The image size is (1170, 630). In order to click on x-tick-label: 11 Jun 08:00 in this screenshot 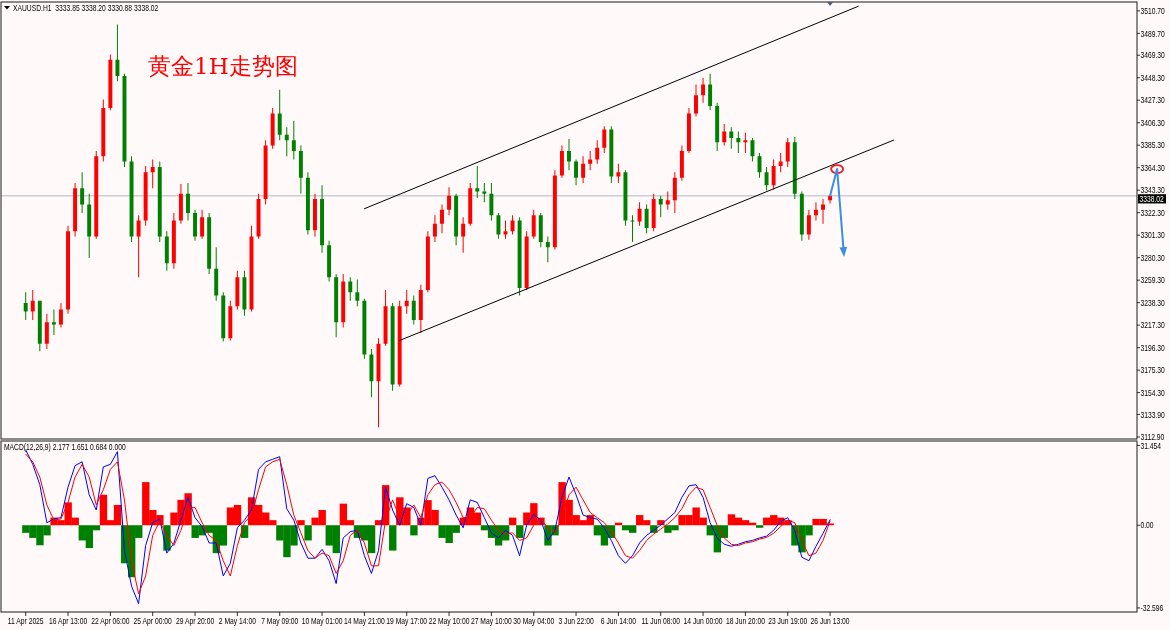, I will do `click(660, 620)`.